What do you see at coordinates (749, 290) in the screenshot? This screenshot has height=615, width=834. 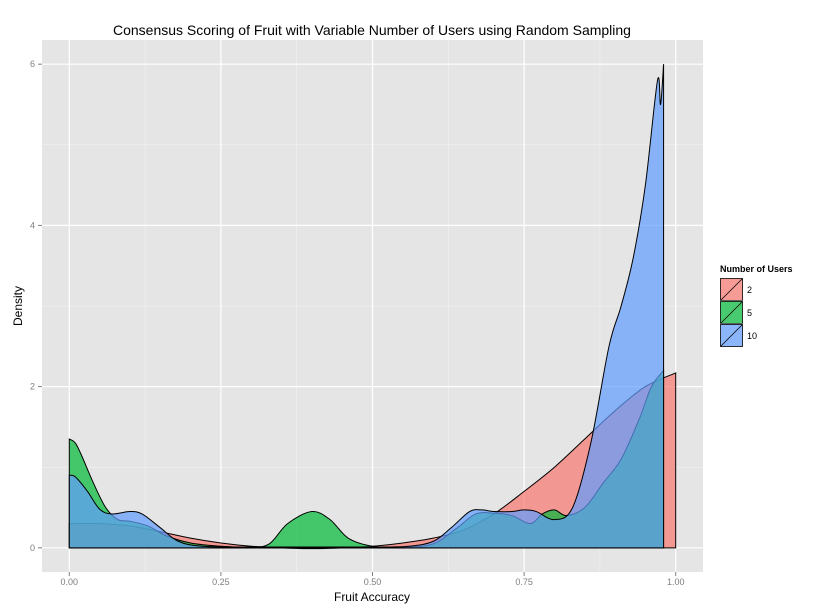 I see `legend-label-2: 2` at bounding box center [749, 290].